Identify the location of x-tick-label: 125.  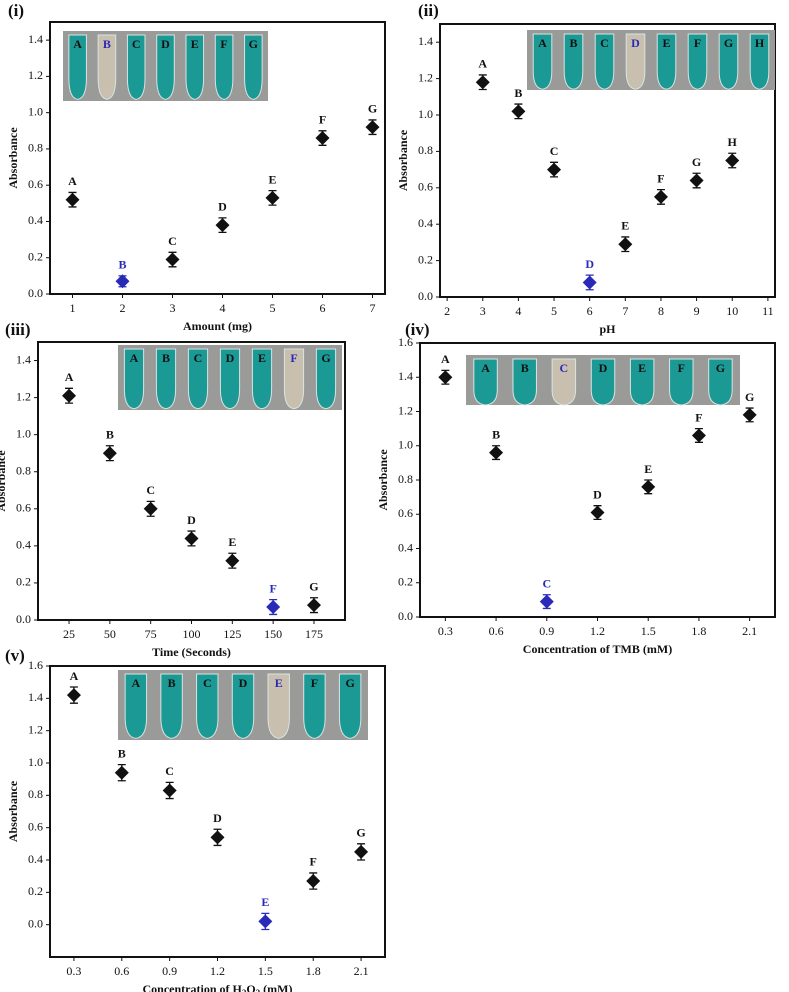
(232, 634).